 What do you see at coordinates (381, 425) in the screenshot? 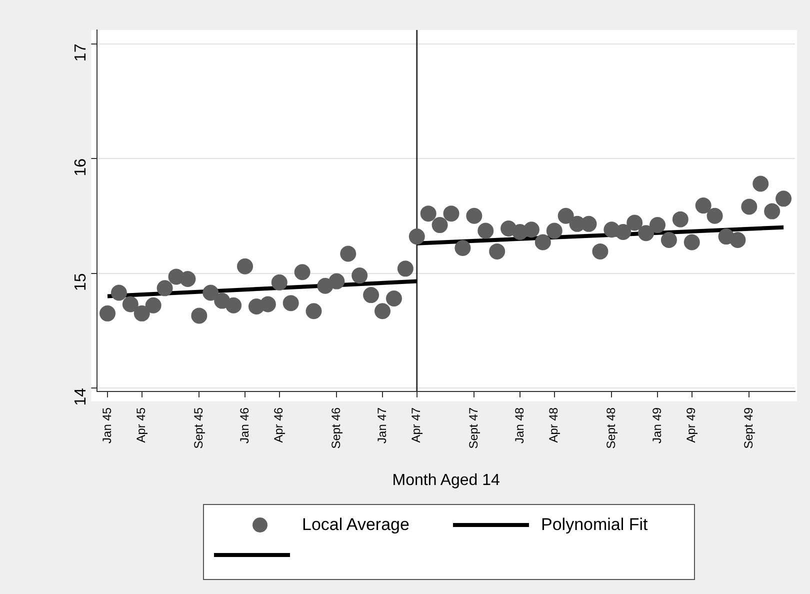
I see `x-tick-label: Jan 47` at bounding box center [381, 425].